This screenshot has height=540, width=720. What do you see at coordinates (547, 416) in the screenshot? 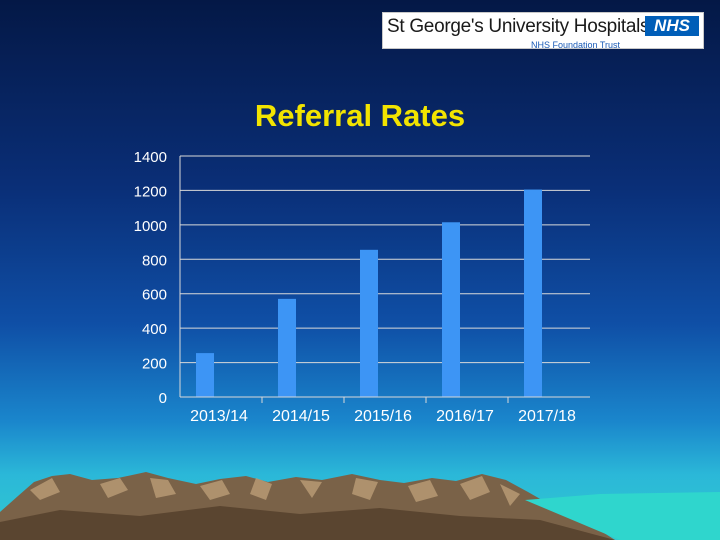
I see `x-tick-label: 2017/18` at bounding box center [547, 416].